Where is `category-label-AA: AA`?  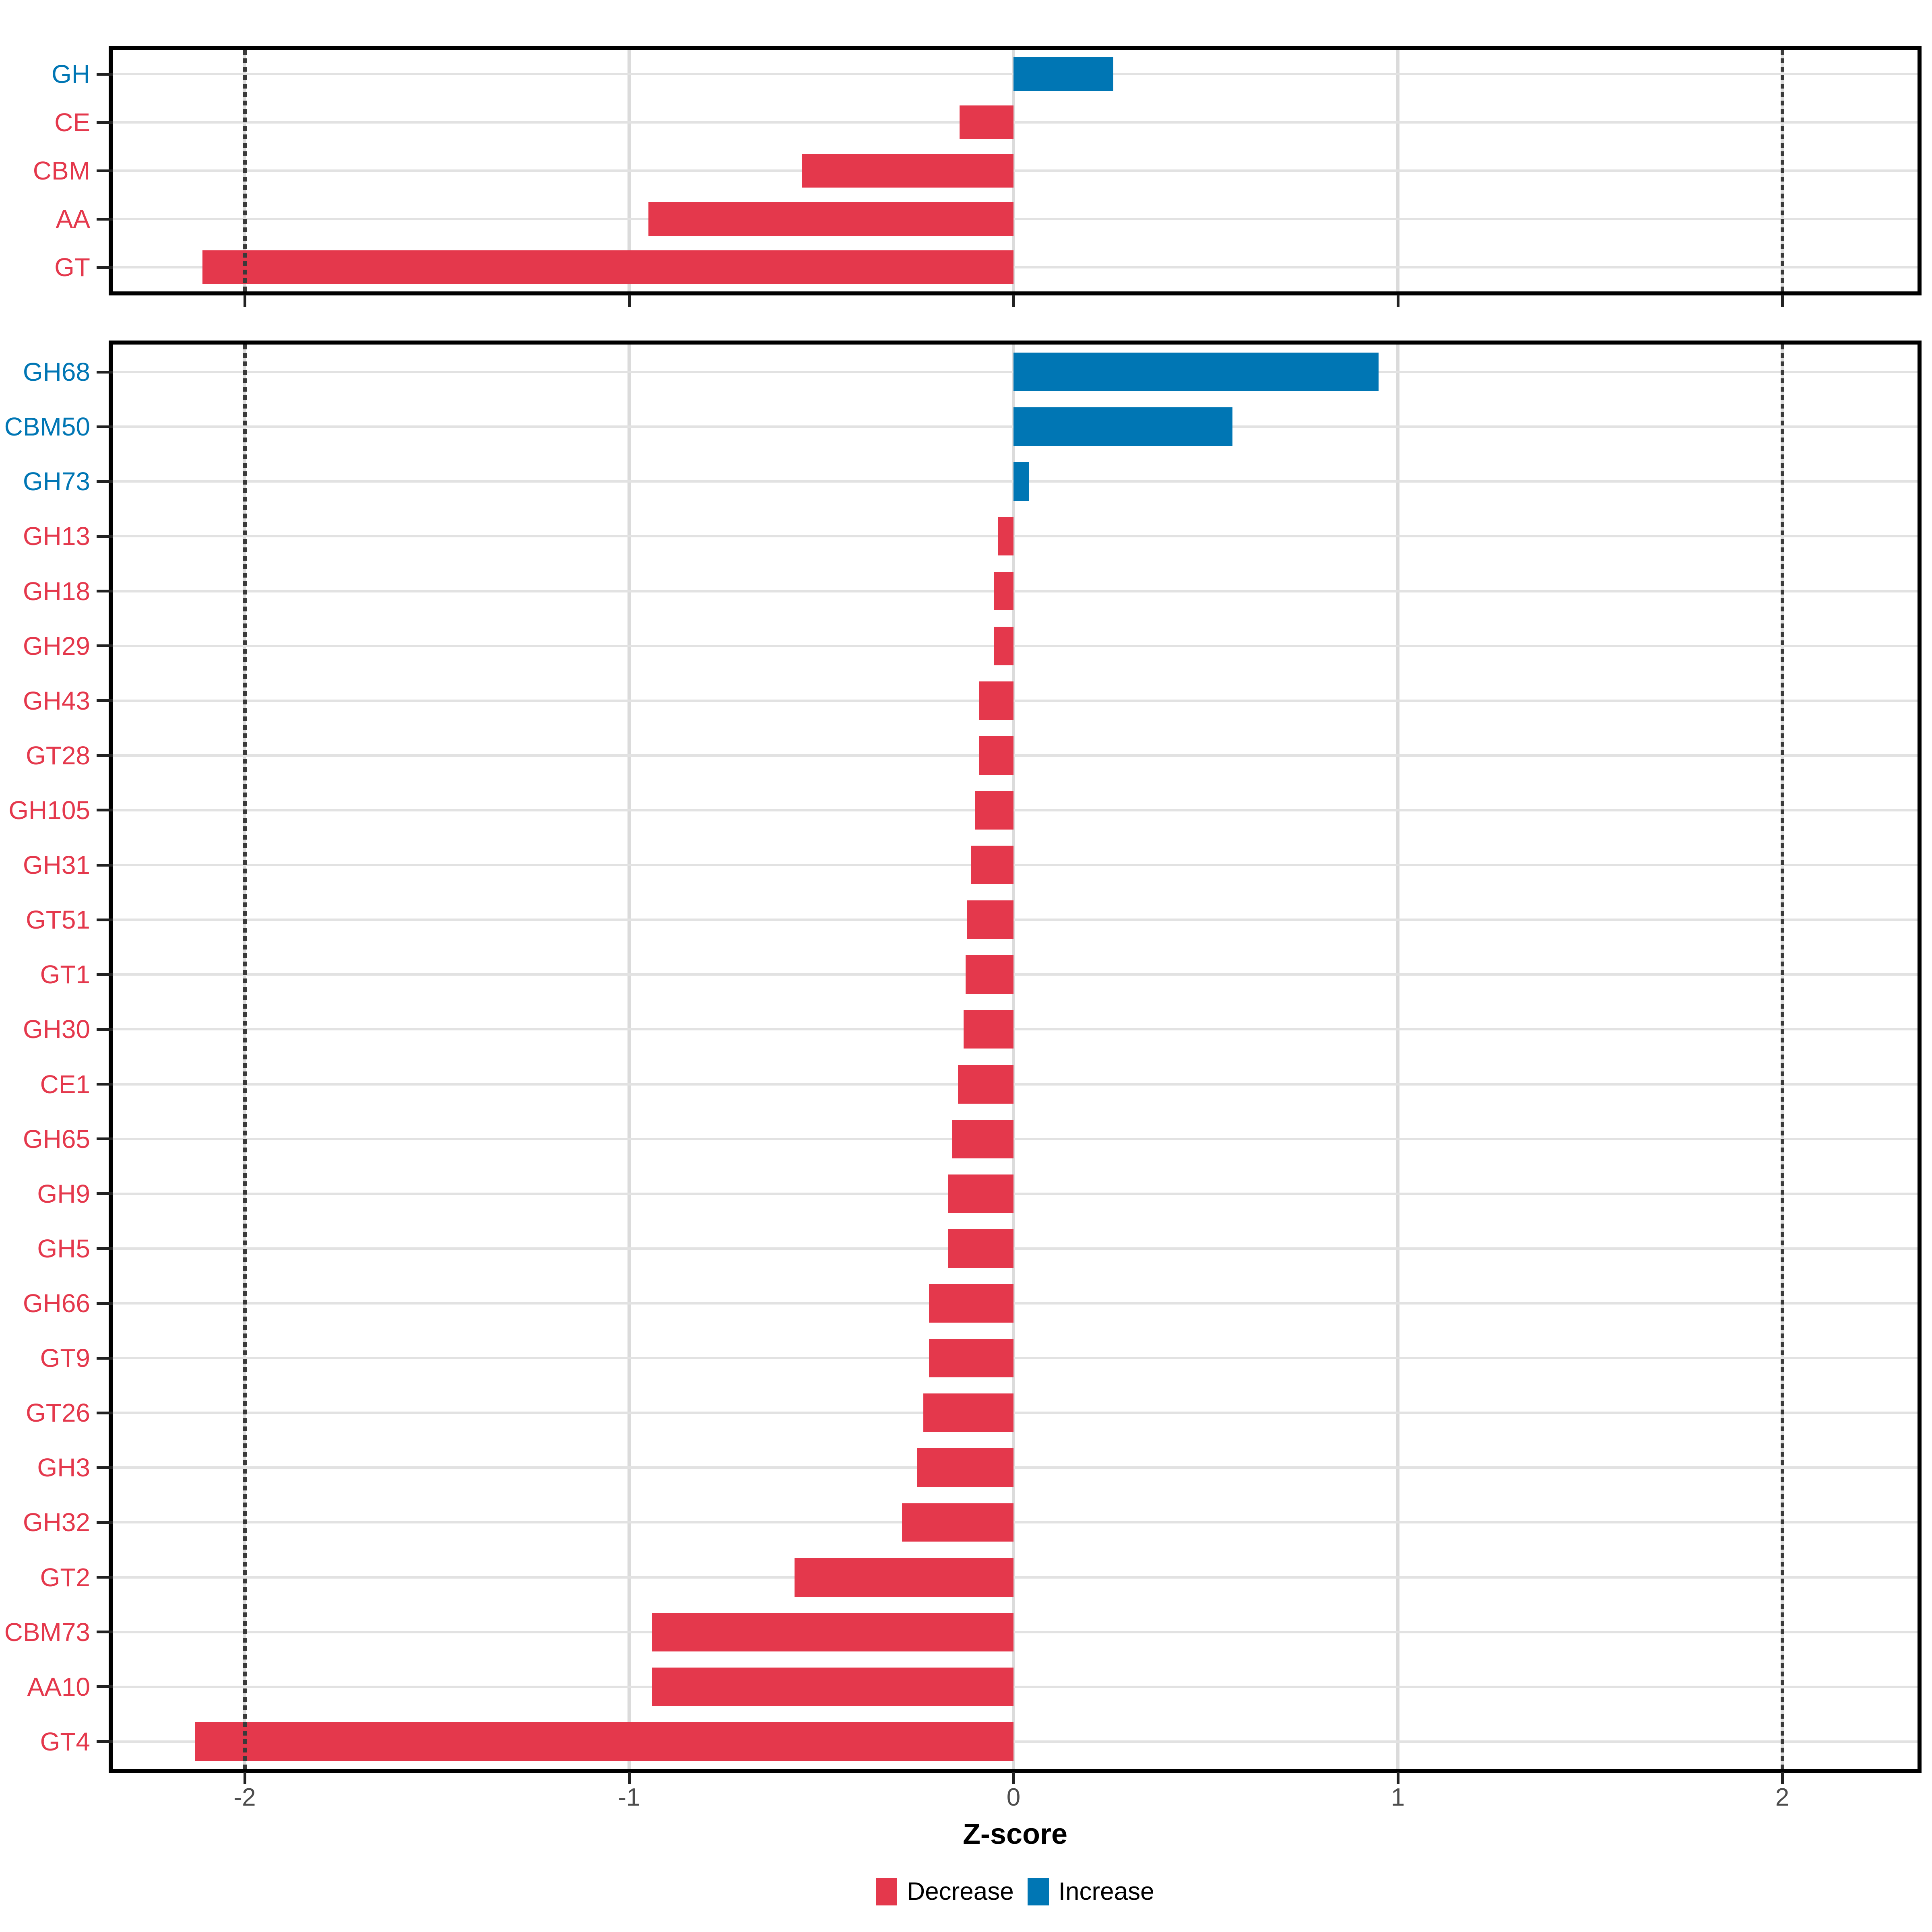
category-label-AA: AA is located at coordinates (73, 218).